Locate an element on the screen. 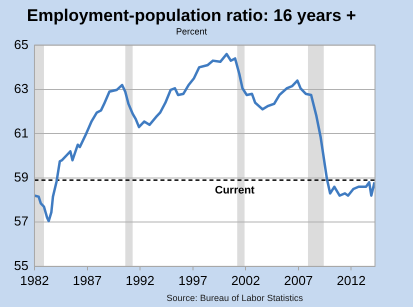 The image size is (413, 307). y-tick-label: 57 is located at coordinates (21, 221).